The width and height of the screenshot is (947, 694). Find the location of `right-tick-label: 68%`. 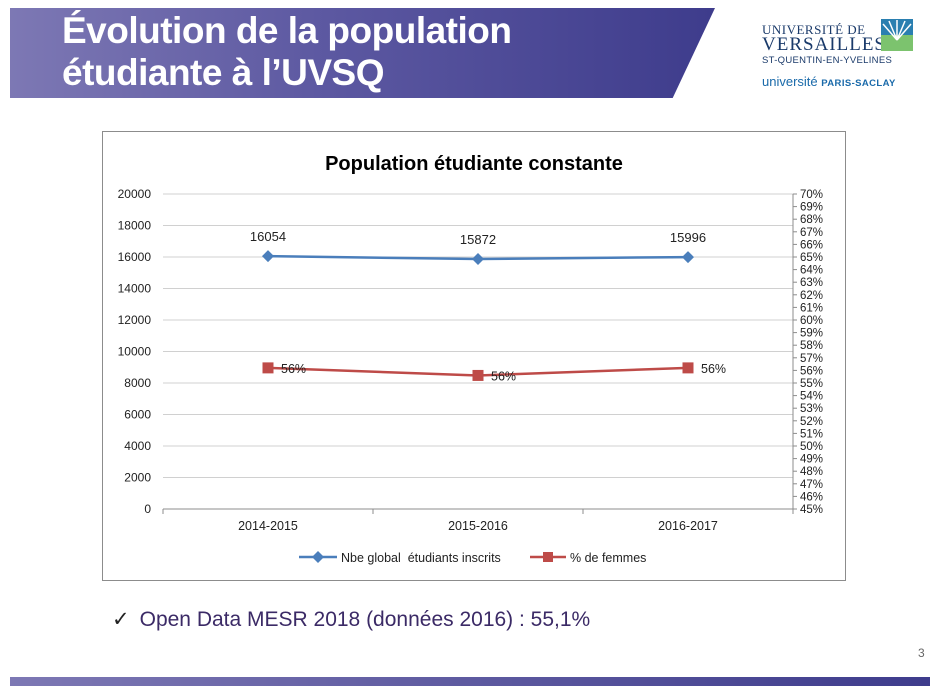

right-tick-label: 68% is located at coordinates (811, 220).